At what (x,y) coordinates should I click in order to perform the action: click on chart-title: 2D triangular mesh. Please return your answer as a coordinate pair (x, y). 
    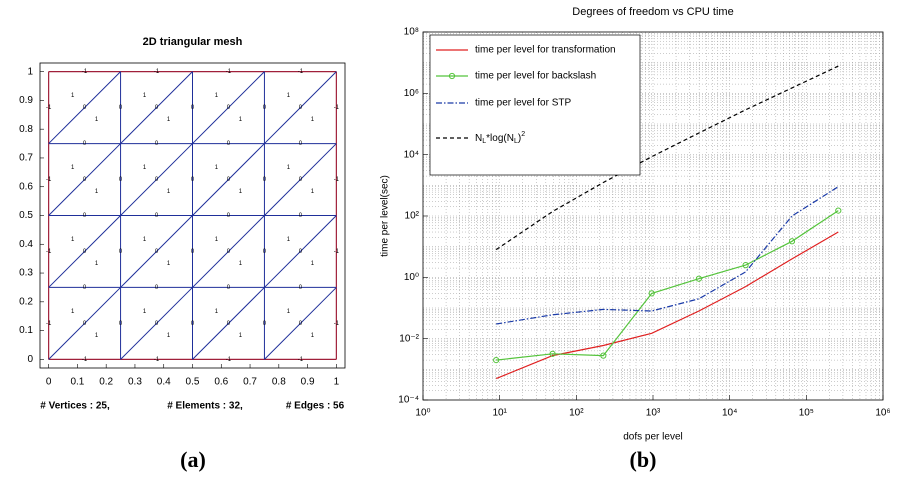
    Looking at the image, I should click on (193, 42).